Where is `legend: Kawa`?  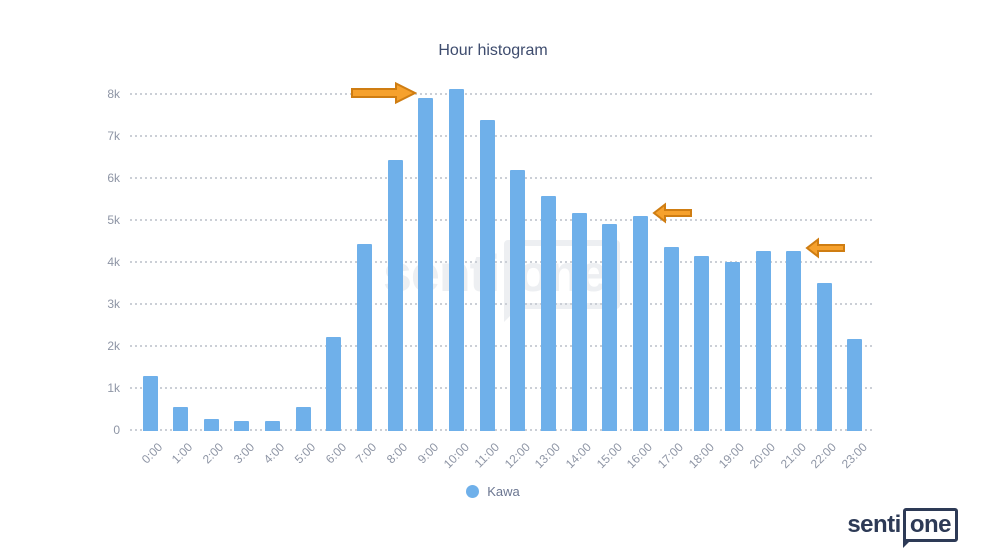 legend: Kawa is located at coordinates (493, 491).